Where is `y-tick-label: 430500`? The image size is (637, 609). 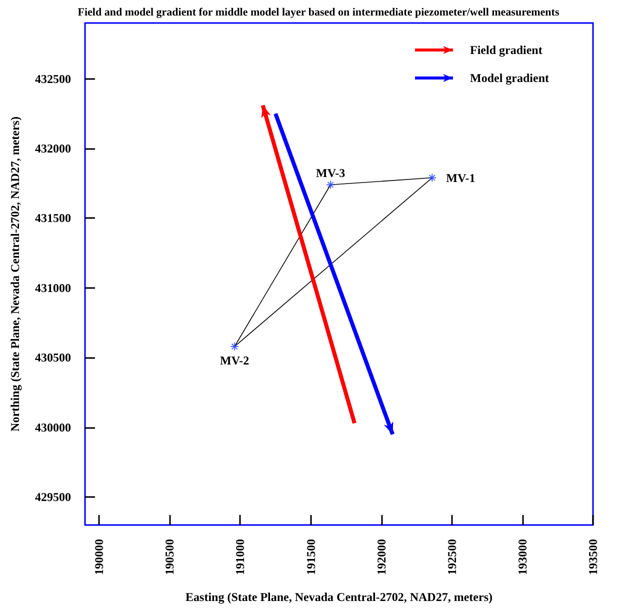
y-tick-label: 430500 is located at coordinates (53, 357).